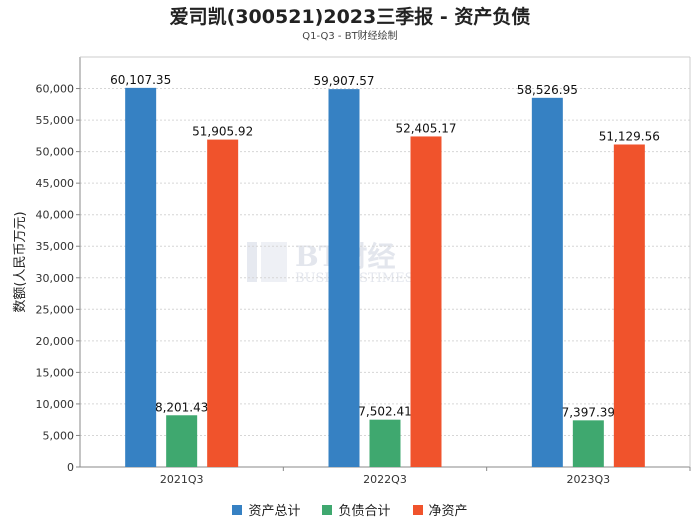  What do you see at coordinates (140, 80) in the screenshot?
I see `bar-value-label: 60,107.35` at bounding box center [140, 80].